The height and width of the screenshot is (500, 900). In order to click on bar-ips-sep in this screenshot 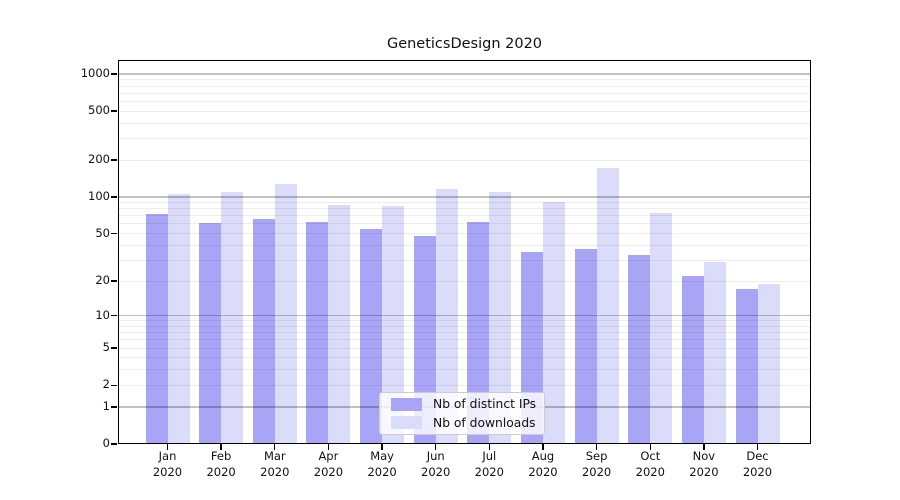, I will do `click(585, 346)`.